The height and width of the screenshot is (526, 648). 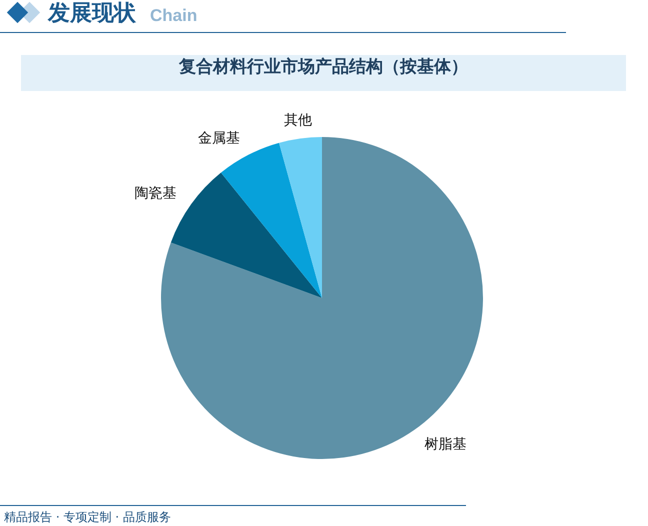 I want to click on slice-label: 金属基, so click(x=219, y=138).